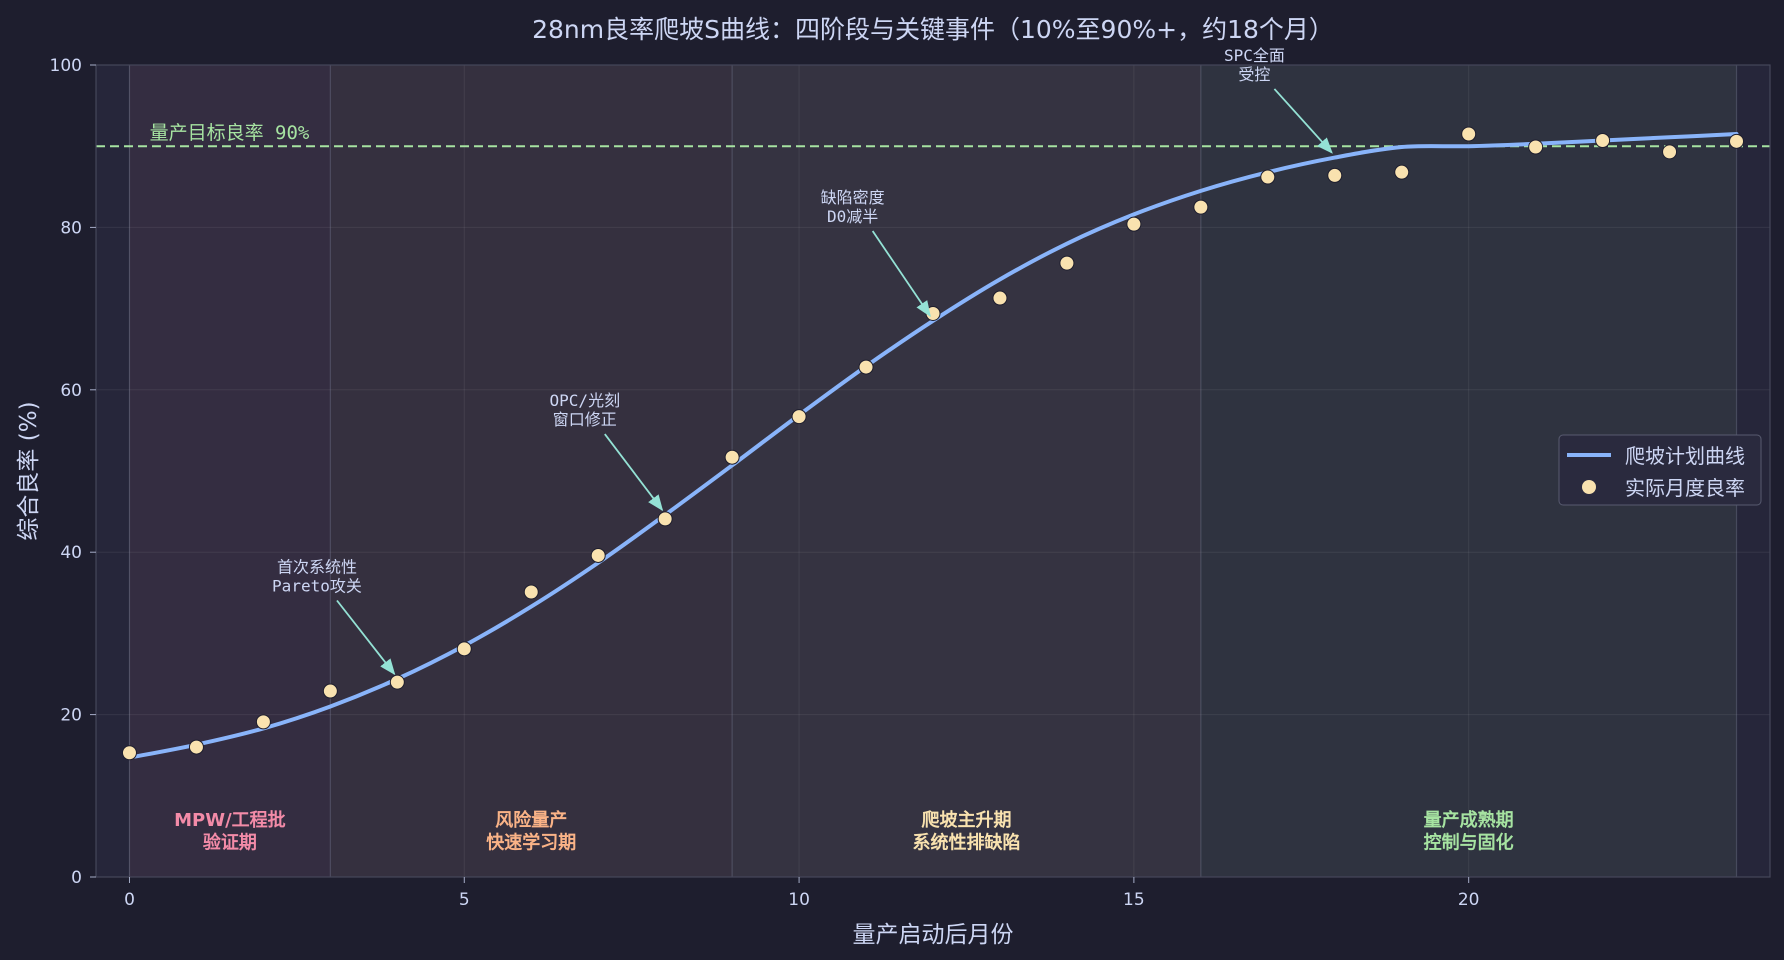 The image size is (1784, 960). What do you see at coordinates (71, 716) in the screenshot?
I see `y-tick-label: 20` at bounding box center [71, 716].